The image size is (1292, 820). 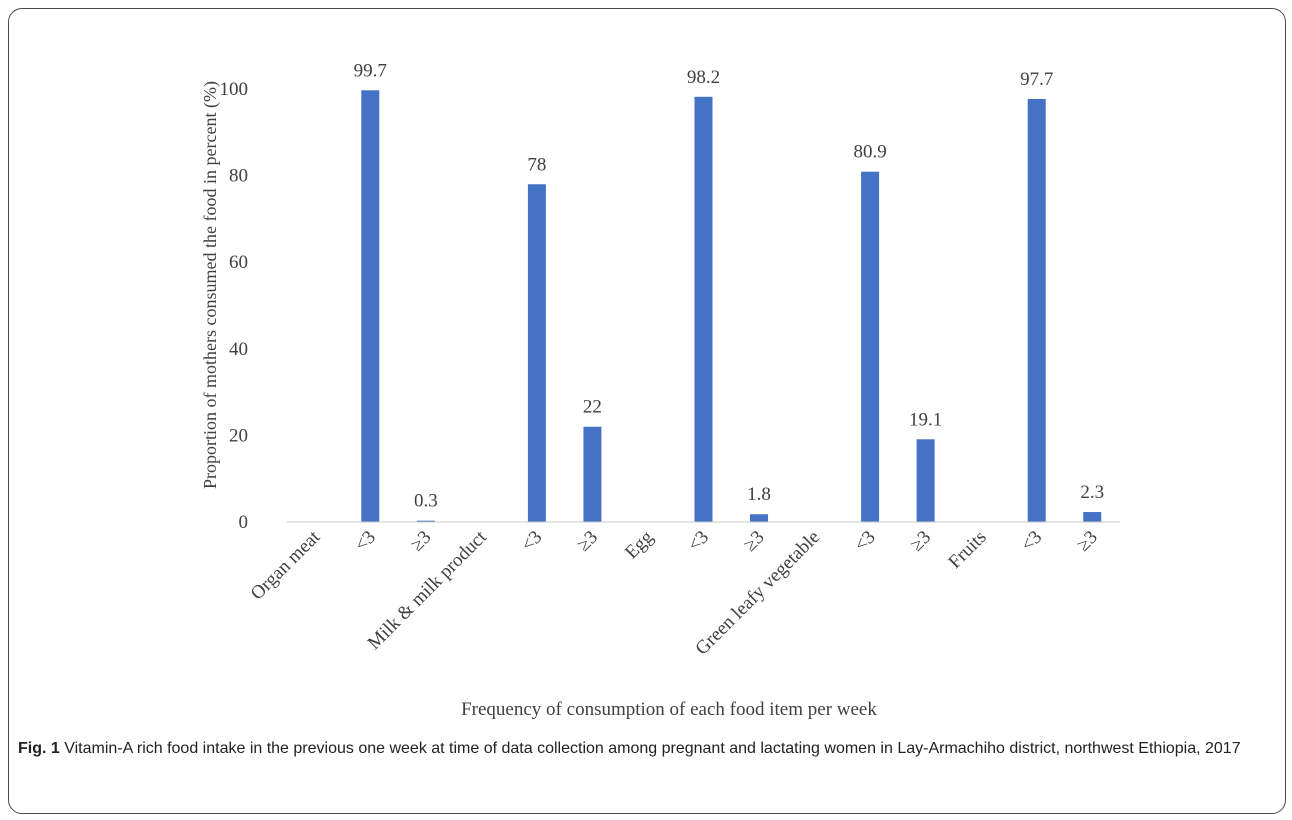 What do you see at coordinates (759, 494) in the screenshot?
I see `data-label: 1.8` at bounding box center [759, 494].